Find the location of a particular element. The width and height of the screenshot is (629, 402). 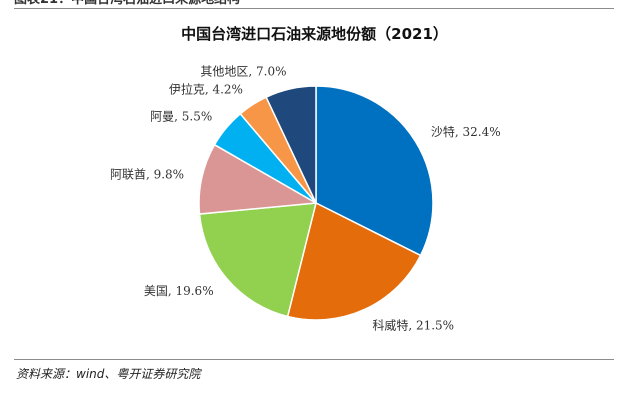

slice-label-5: 阿曼, 5.5% is located at coordinates (181, 117).